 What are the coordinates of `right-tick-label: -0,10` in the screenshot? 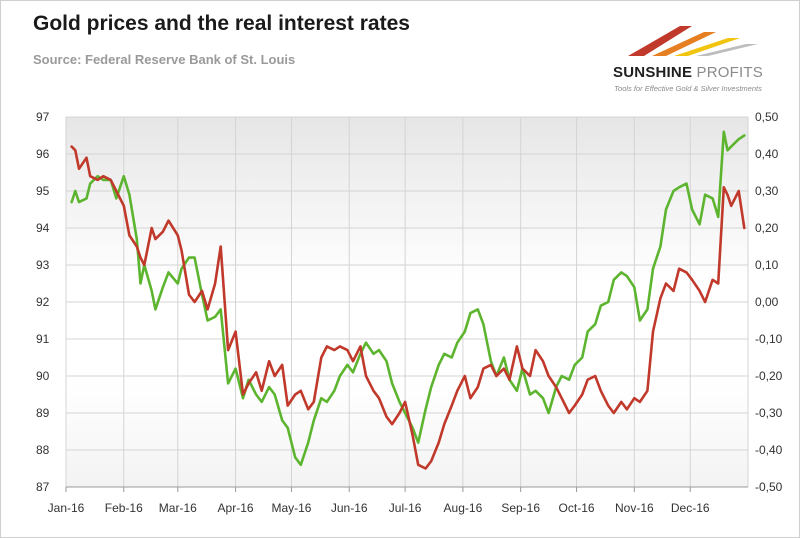 It's located at (769, 339).